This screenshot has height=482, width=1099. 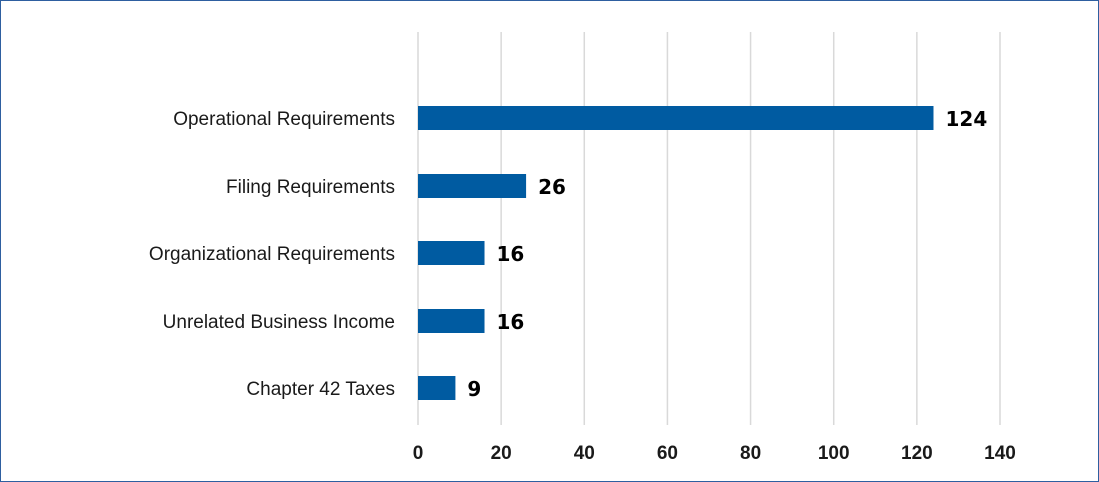 What do you see at coordinates (272, 254) in the screenshot?
I see `category-label: Organizational Requirements` at bounding box center [272, 254].